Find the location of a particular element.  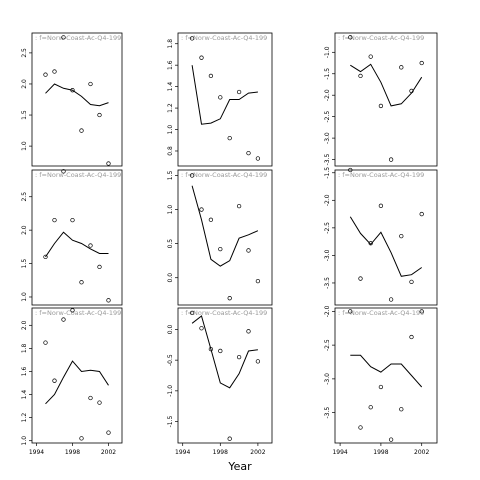

y-tick-label: -2.0 is located at coordinates (327, 200).